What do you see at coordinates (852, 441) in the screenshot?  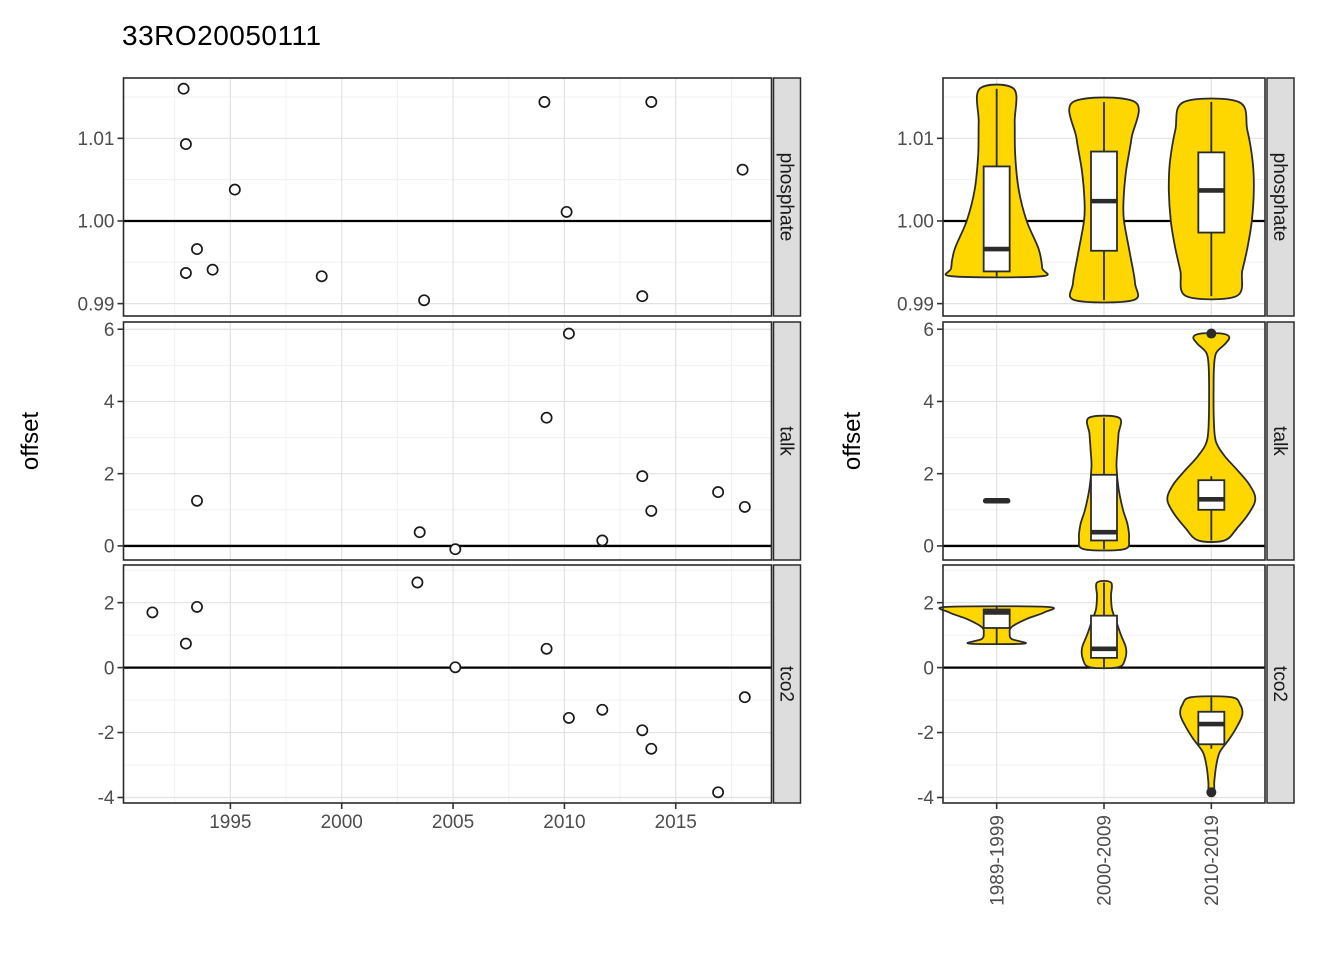 I see `y-axis-label-right: offset` at bounding box center [852, 441].